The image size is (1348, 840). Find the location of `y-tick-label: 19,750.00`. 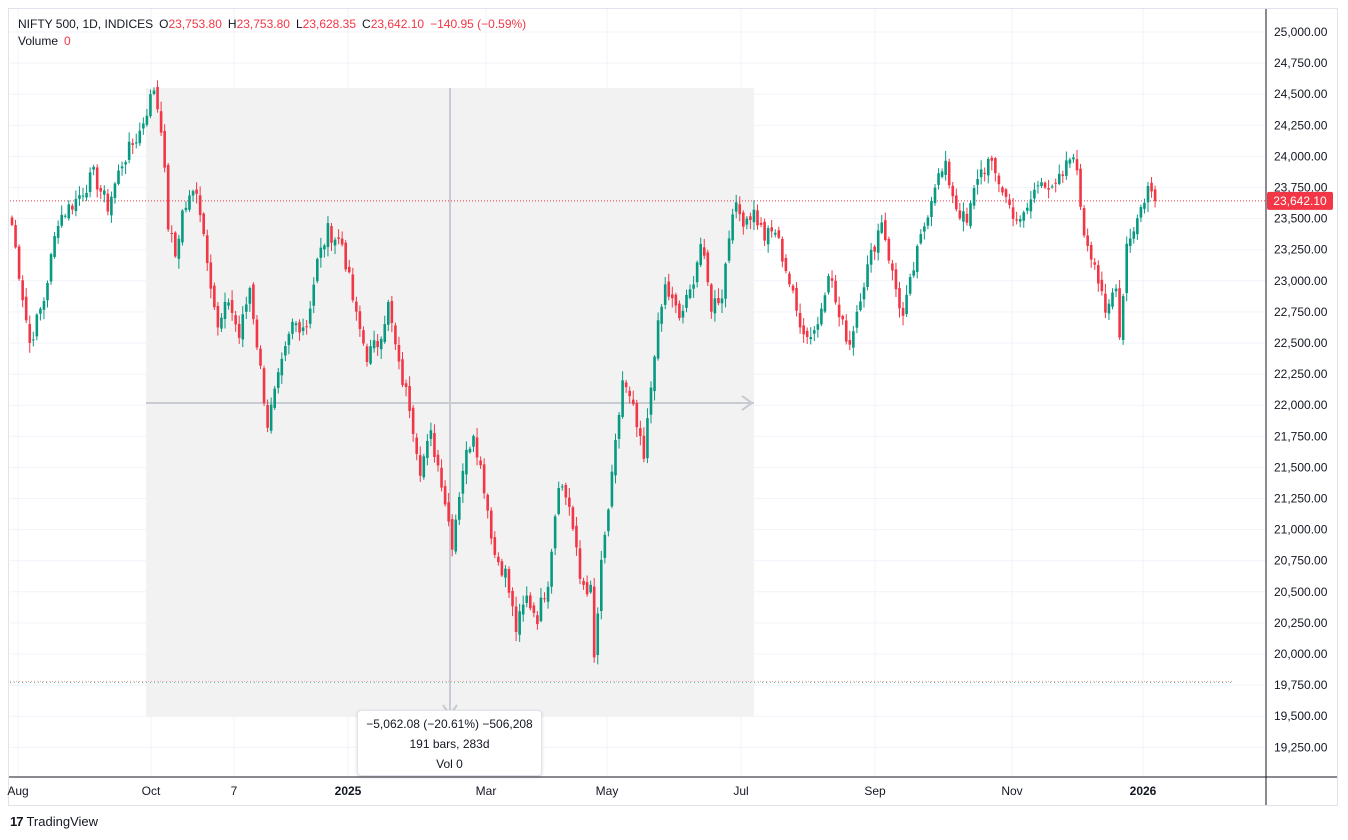

y-tick-label: 19,750.00 is located at coordinates (1301, 685).